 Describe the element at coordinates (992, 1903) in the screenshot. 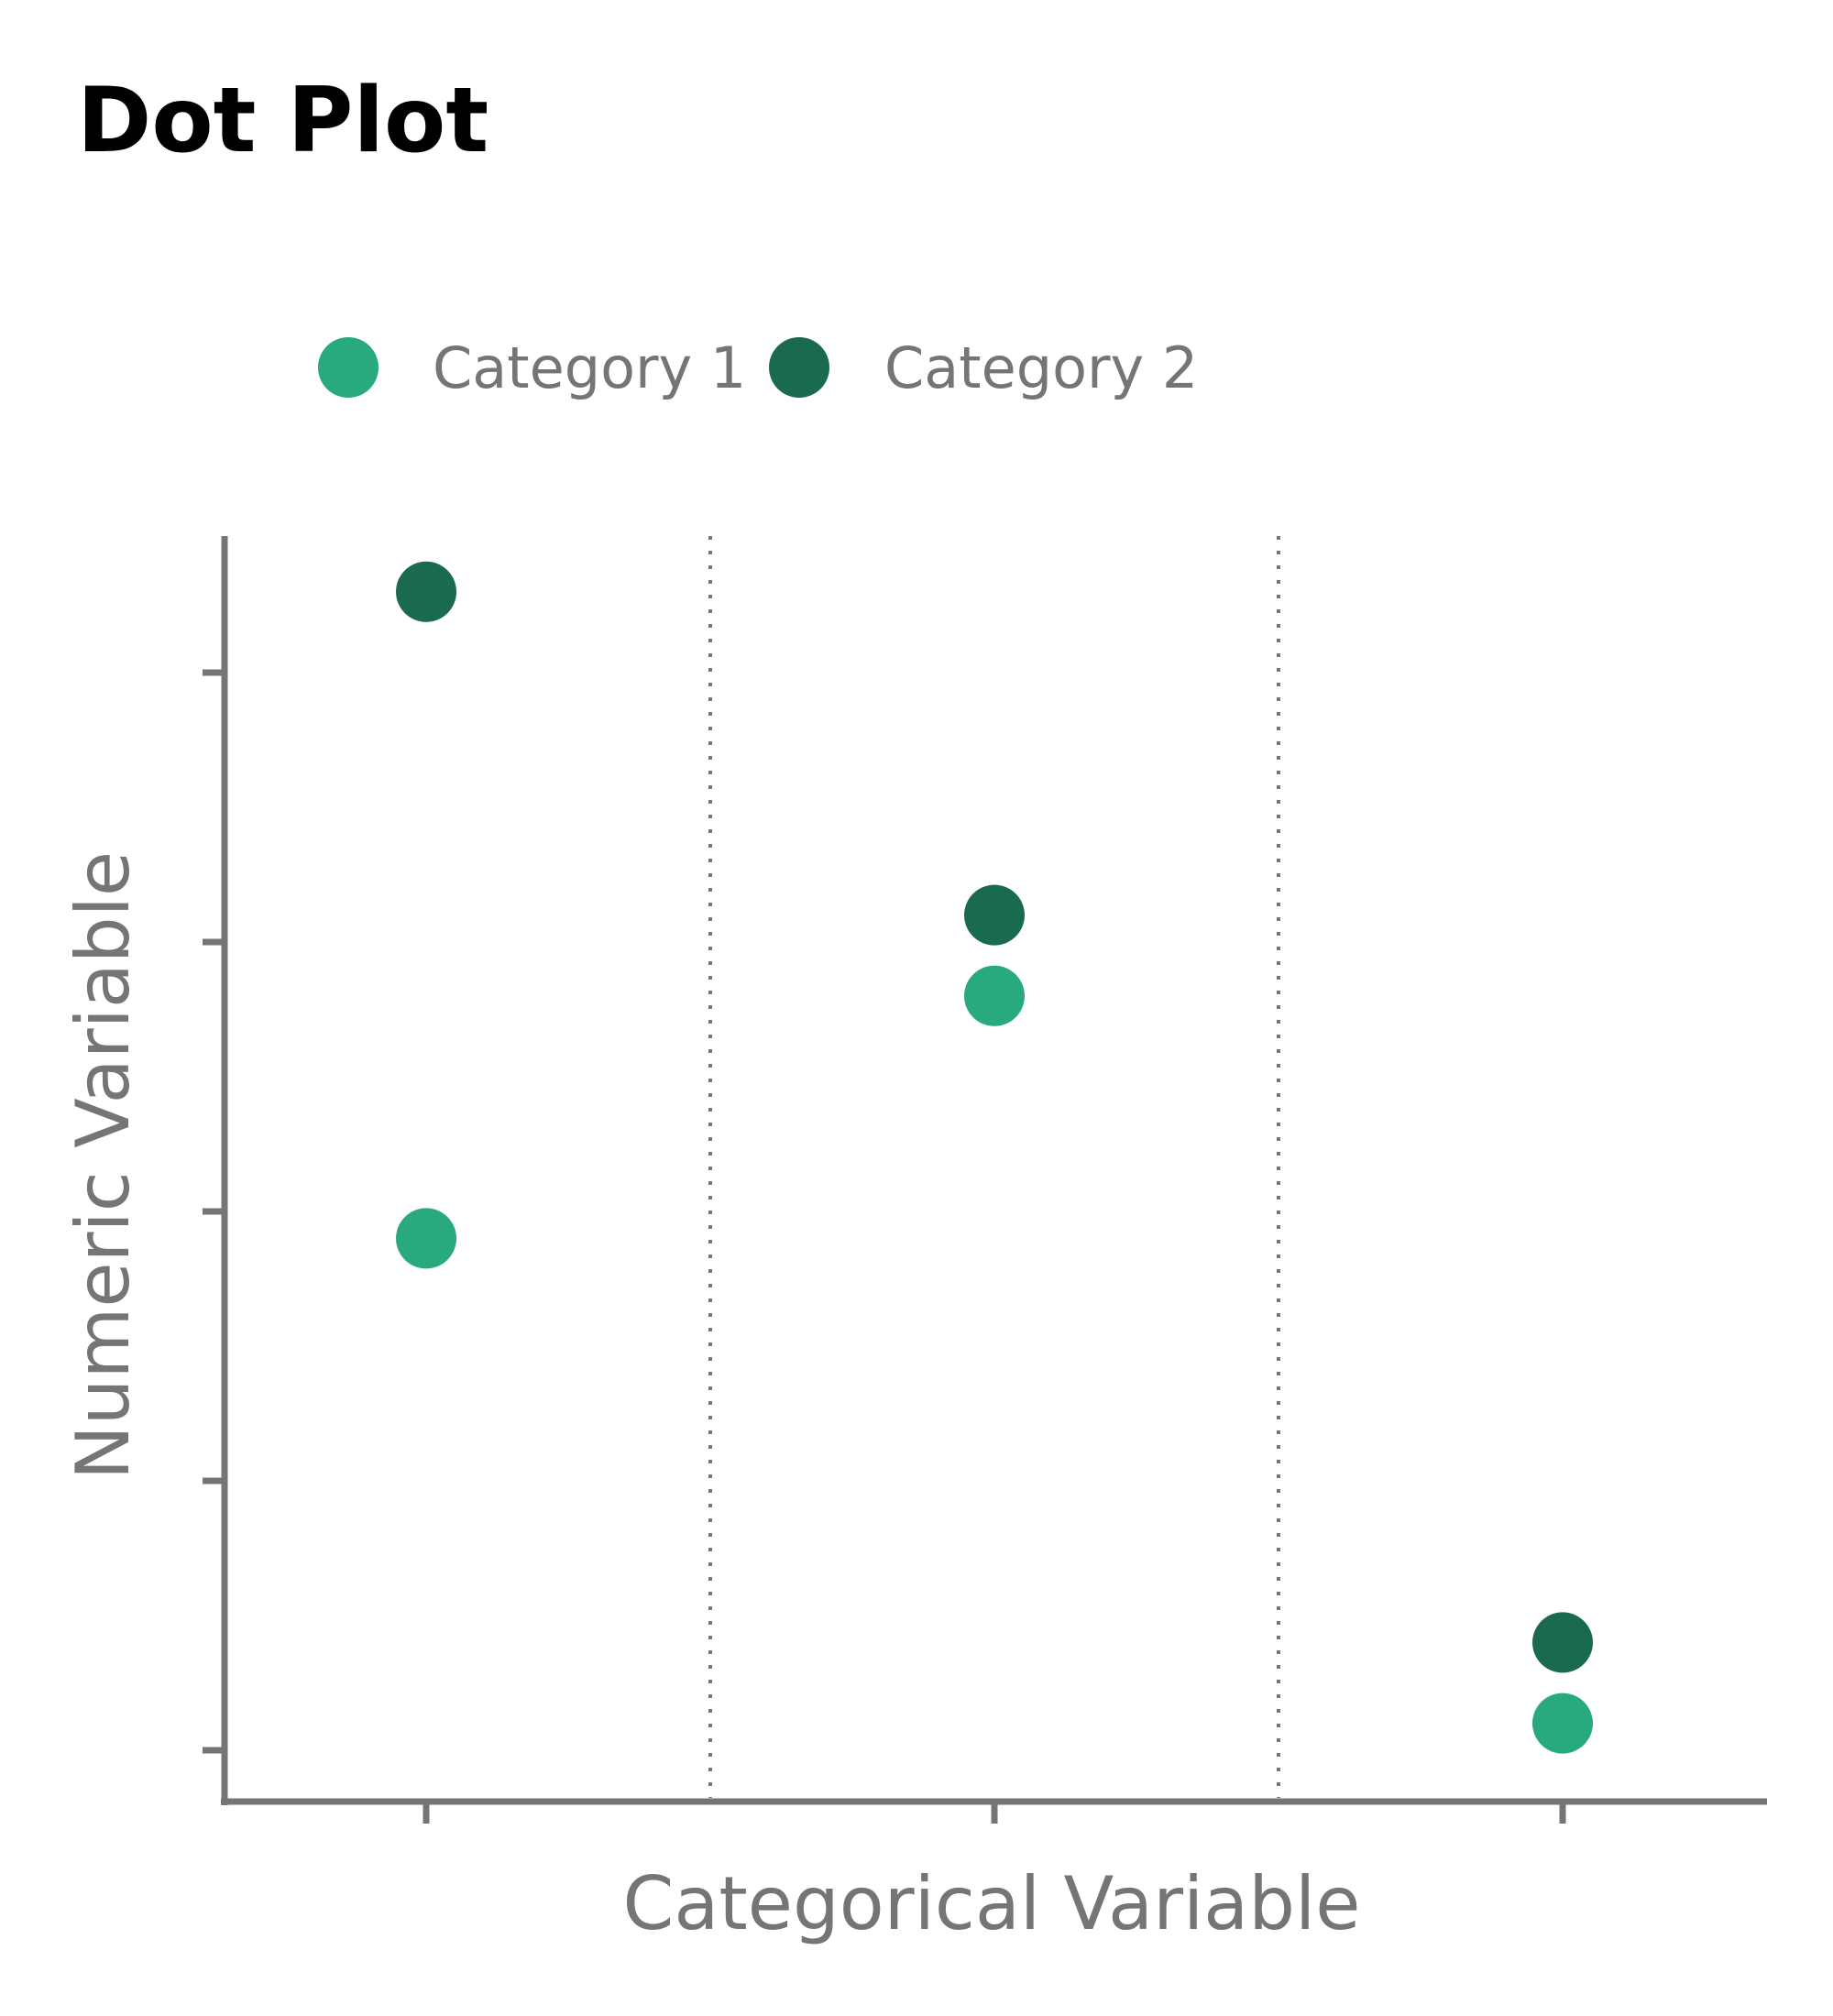

I see `x-axis-title: Categorical Variable` at that location.